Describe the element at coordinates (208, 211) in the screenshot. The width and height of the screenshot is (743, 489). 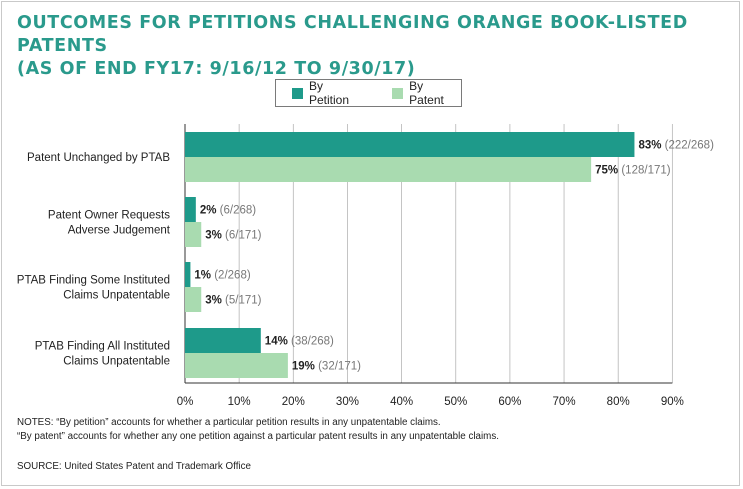
I see `data-label-percent: 2%` at that location.